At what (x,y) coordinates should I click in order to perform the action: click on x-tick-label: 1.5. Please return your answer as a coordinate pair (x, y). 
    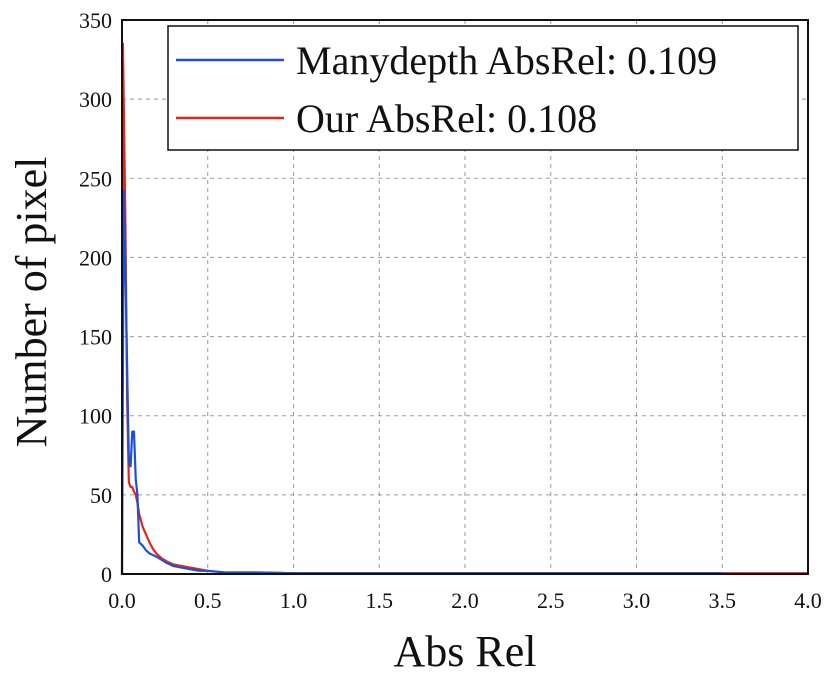
    Looking at the image, I should click on (380, 600).